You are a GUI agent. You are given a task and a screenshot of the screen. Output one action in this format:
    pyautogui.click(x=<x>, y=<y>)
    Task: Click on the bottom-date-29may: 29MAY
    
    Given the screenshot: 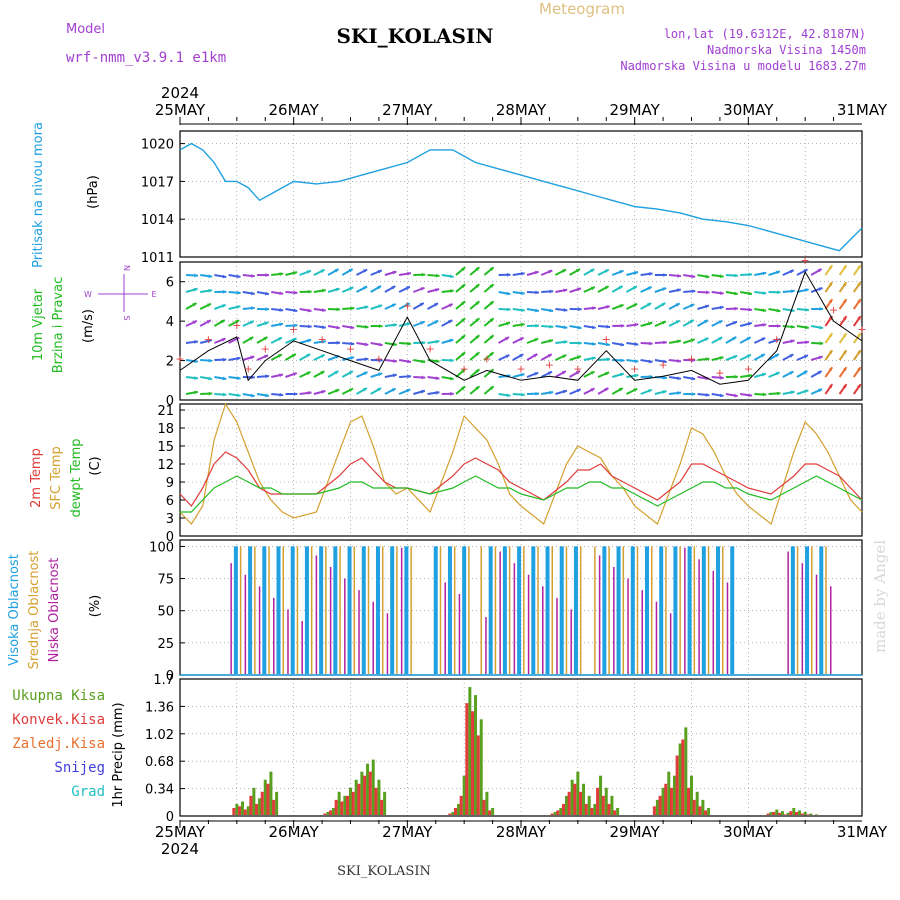 What is the action you would take?
    pyautogui.click(x=635, y=832)
    